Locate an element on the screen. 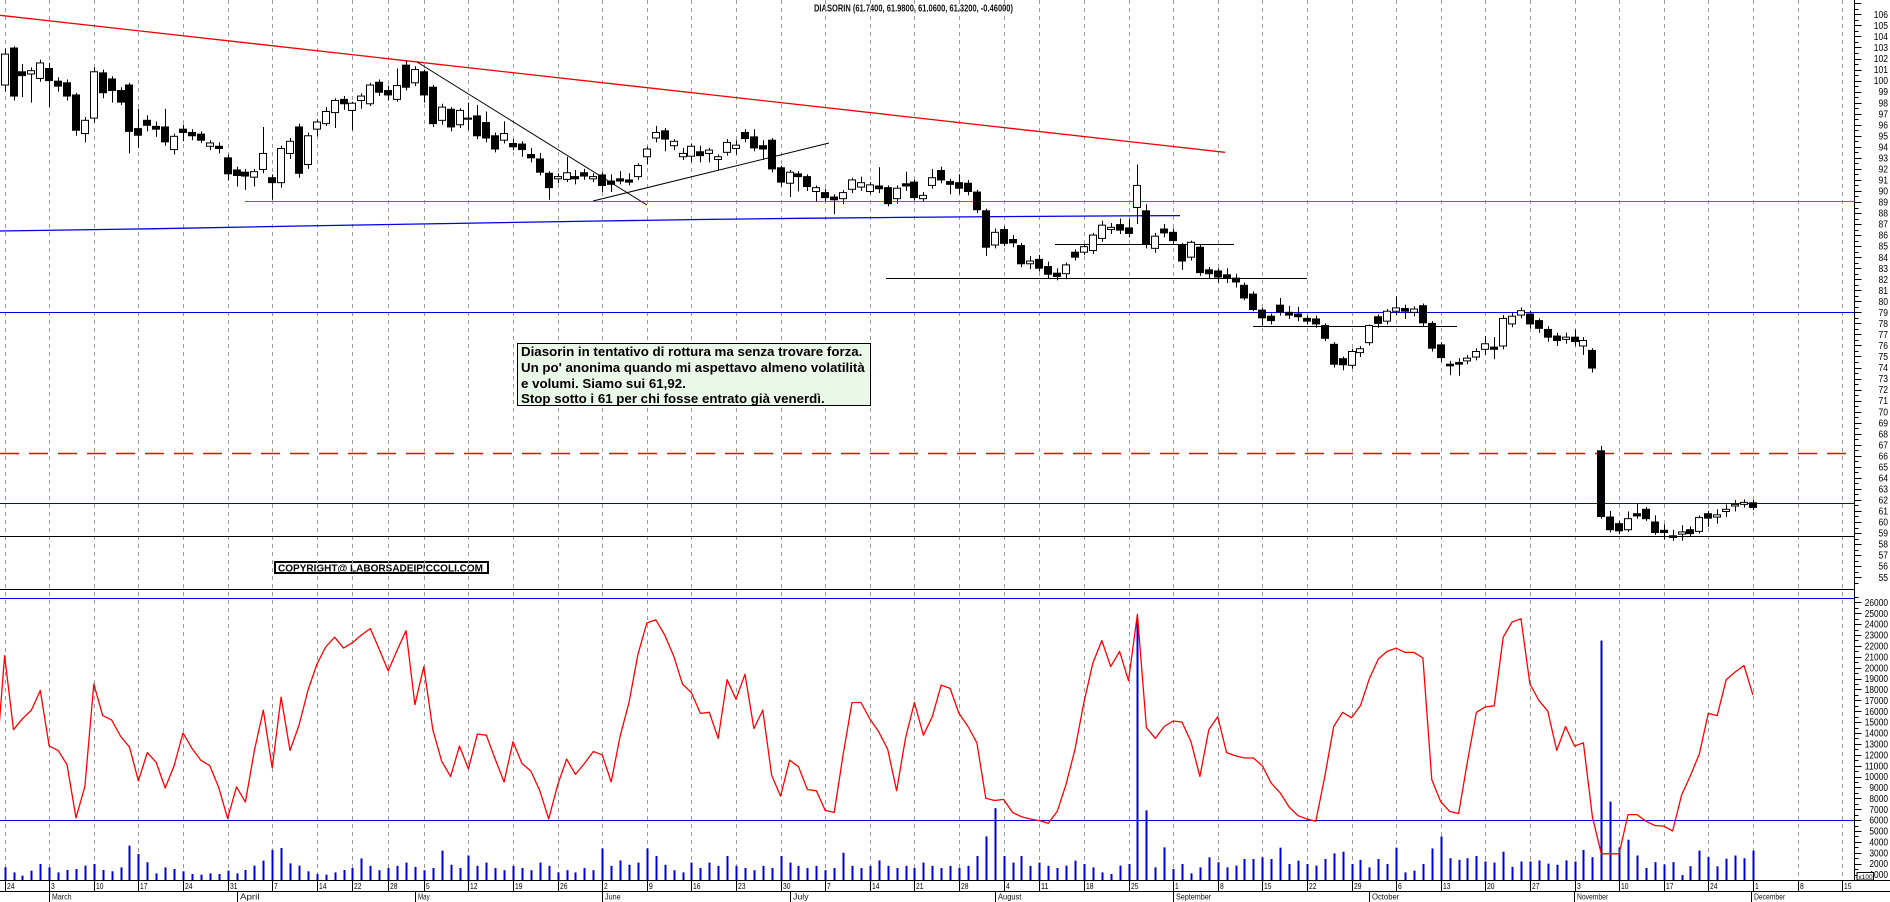 Image resolution: width=1890 pixels, height=902 pixels. svg-text: 17 is located at coordinates (144, 886).